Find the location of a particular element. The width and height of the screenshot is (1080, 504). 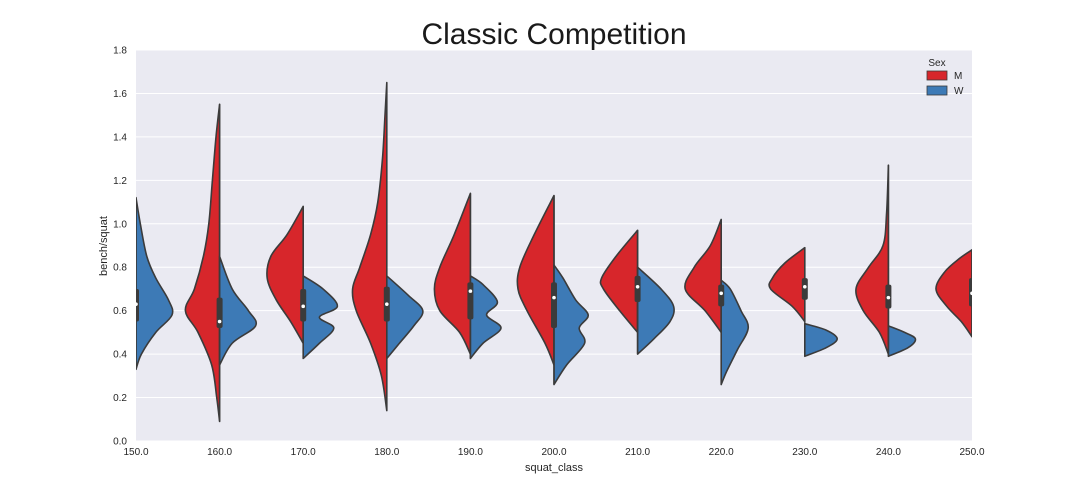

x-tick-label: 180.0 is located at coordinates (386, 452).